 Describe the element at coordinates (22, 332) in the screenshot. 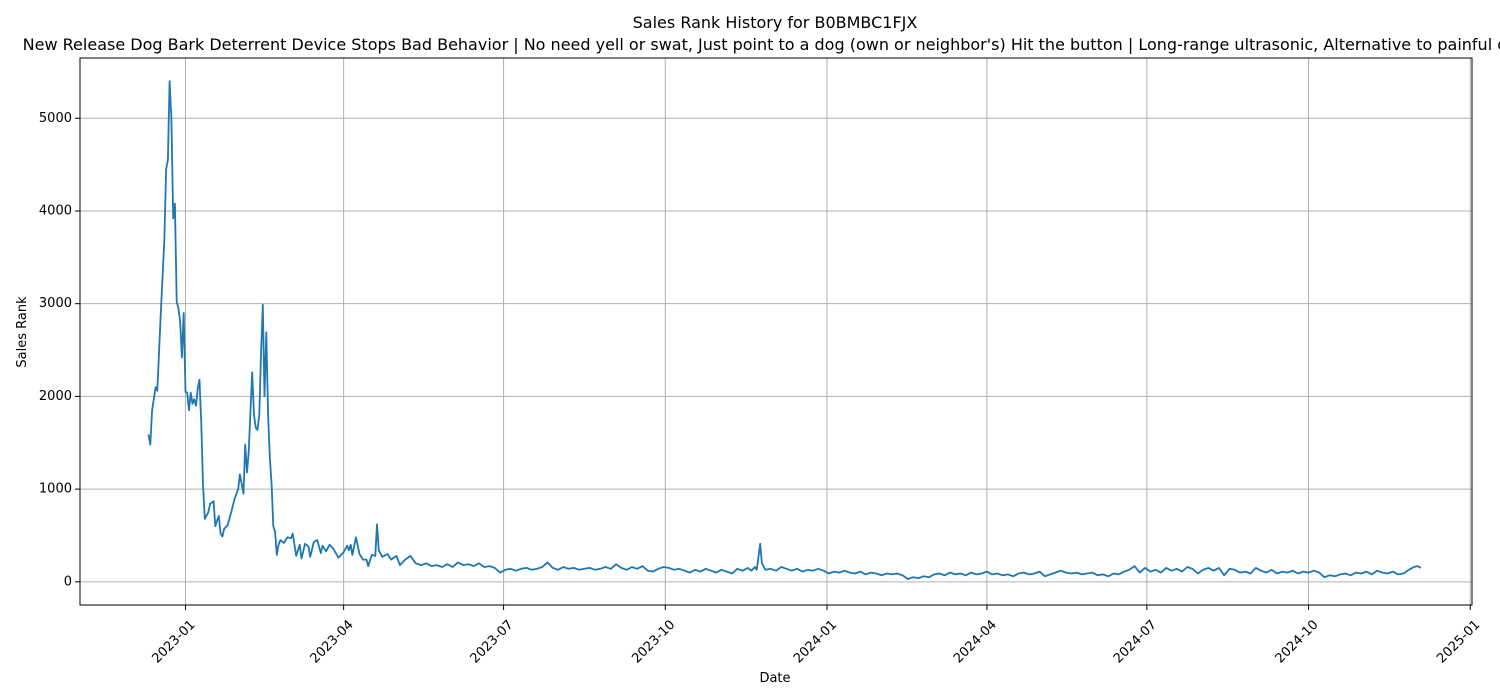

I see `y-axis-label: Sales Rank` at that location.